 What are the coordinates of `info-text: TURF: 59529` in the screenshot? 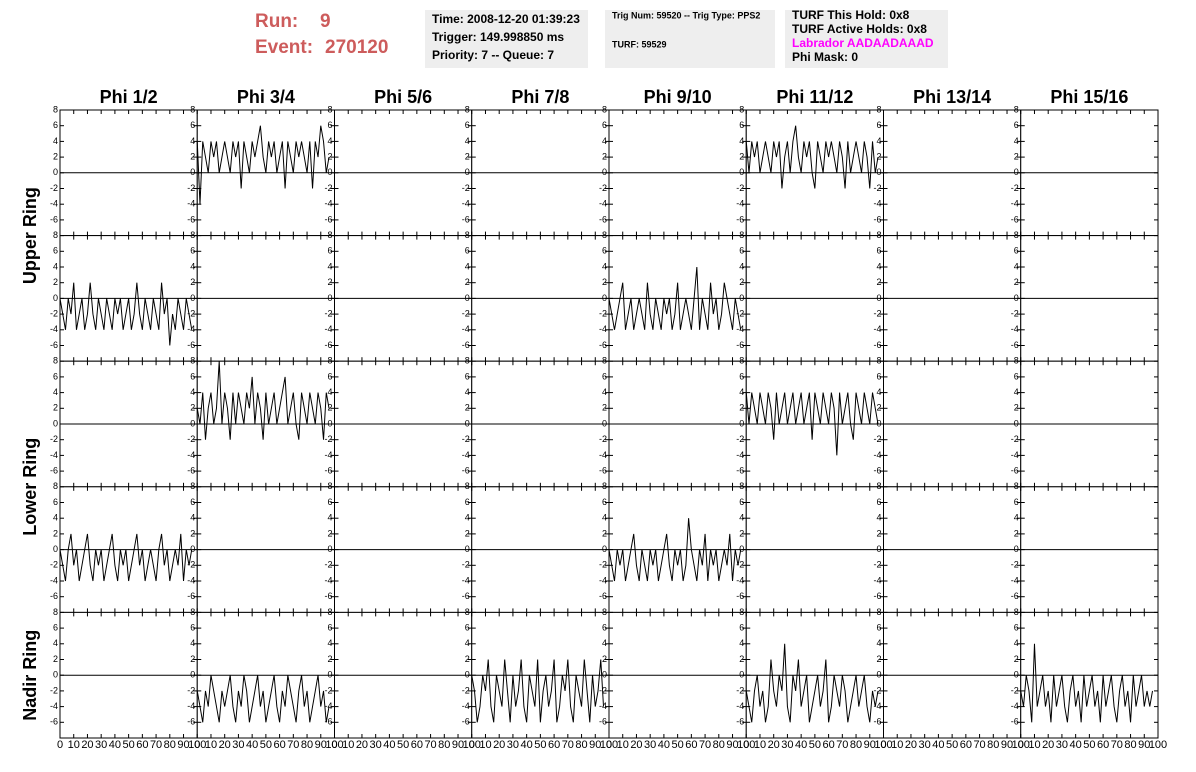 It's located at (639, 44).